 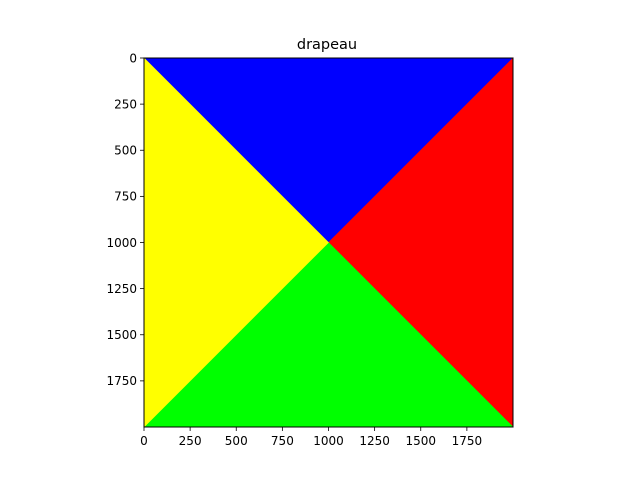 What do you see at coordinates (125, 151) in the screenshot?
I see `y-tick-label: 500` at bounding box center [125, 151].